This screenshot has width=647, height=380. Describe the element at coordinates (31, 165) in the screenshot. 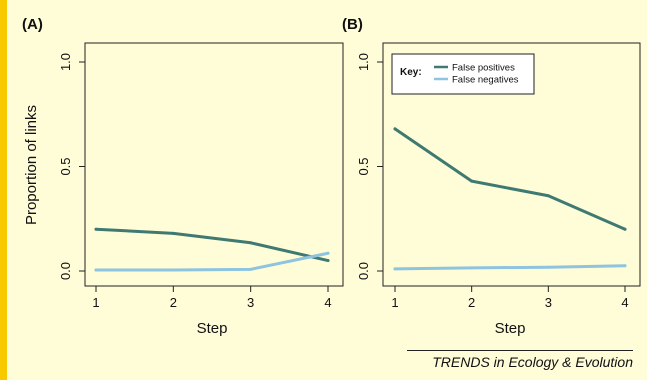

I see `panel-a-y-axis-title: Proportion of links` at that location.